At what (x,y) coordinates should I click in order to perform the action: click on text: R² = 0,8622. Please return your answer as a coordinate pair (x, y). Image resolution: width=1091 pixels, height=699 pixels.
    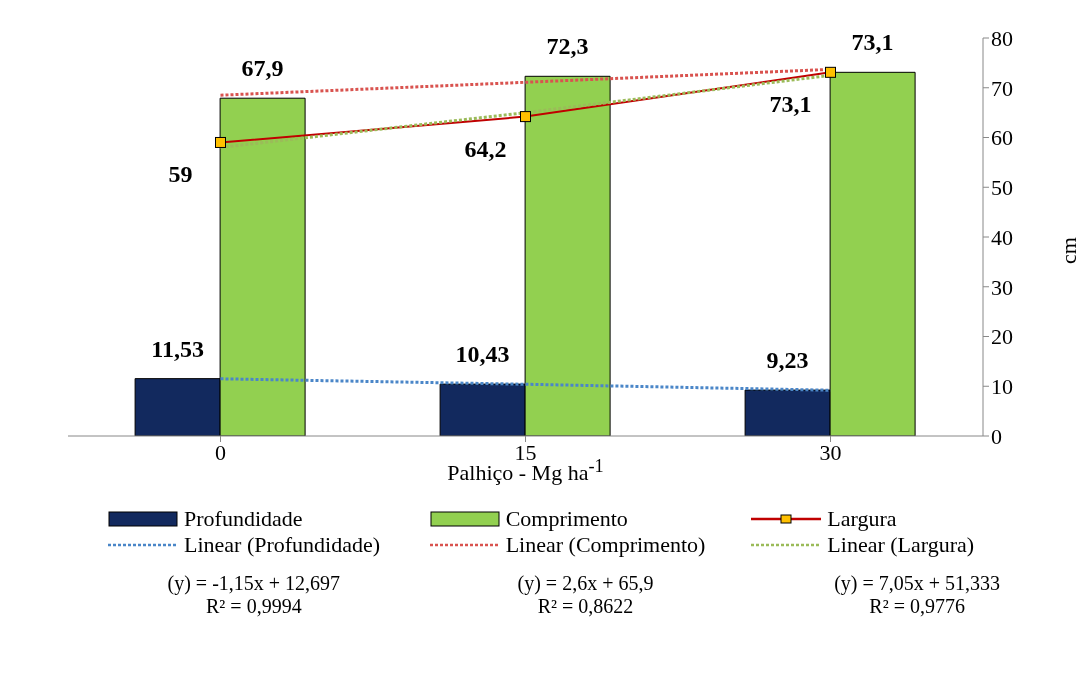
    Looking at the image, I should click on (585, 606).